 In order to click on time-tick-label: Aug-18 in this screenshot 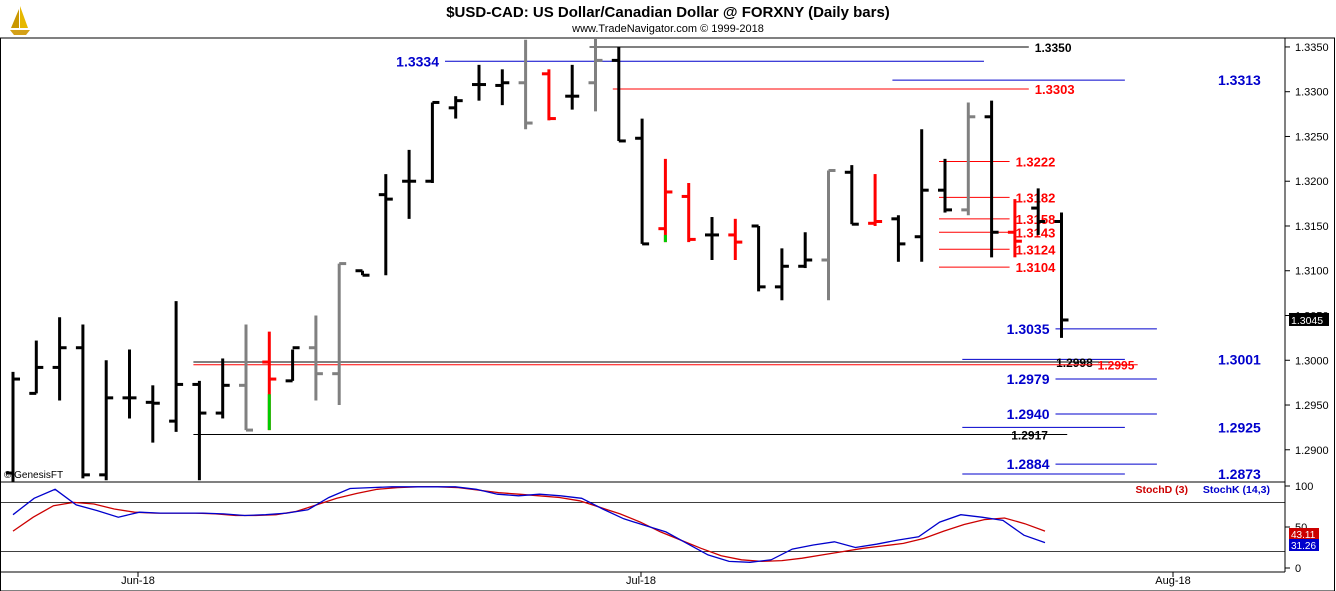, I will do `click(1172, 581)`.